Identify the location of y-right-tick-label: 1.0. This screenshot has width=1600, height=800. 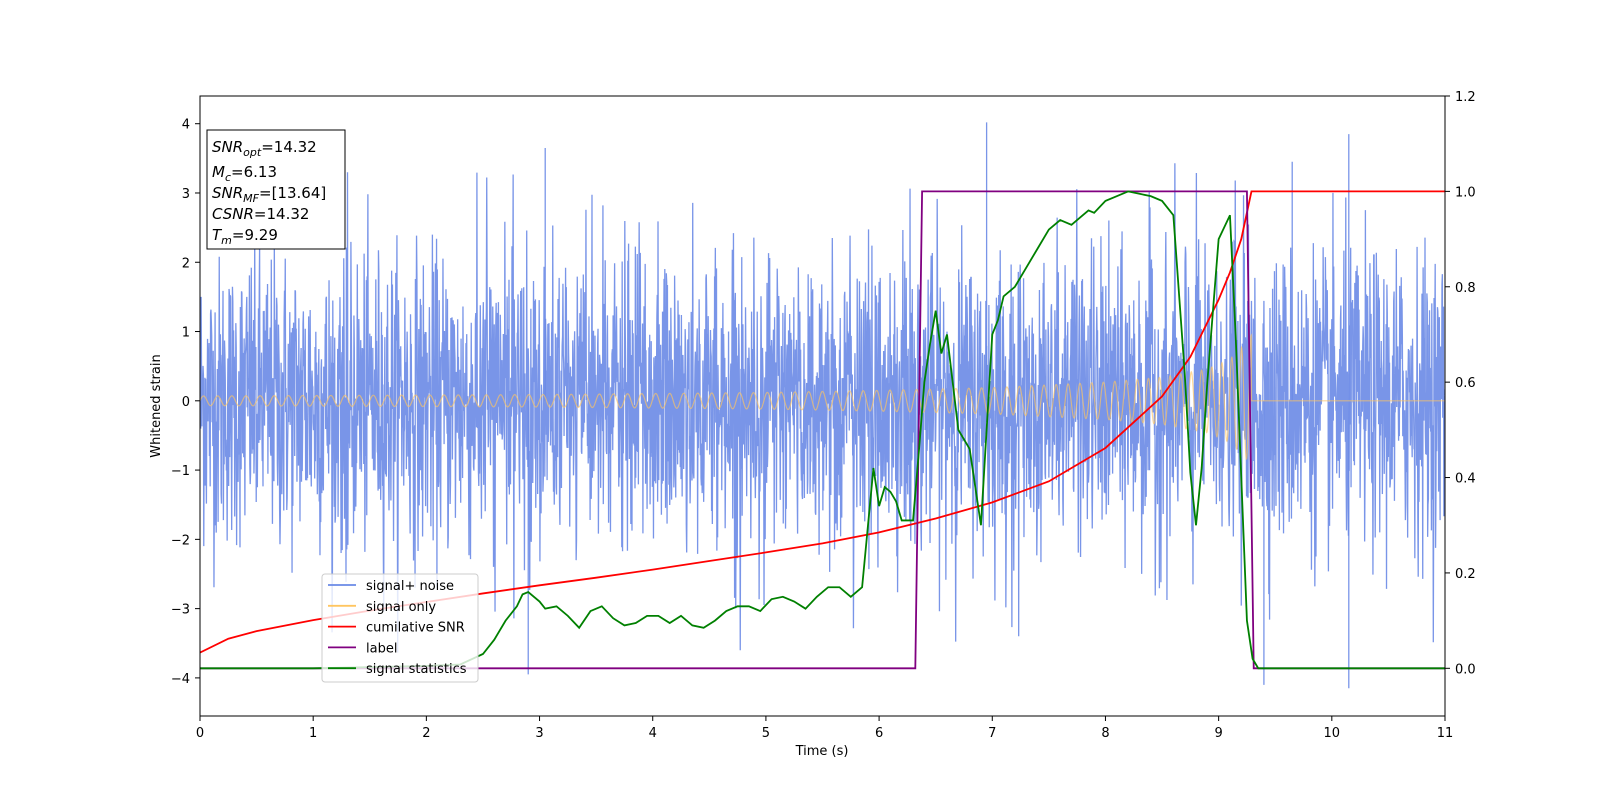
(1465, 192).